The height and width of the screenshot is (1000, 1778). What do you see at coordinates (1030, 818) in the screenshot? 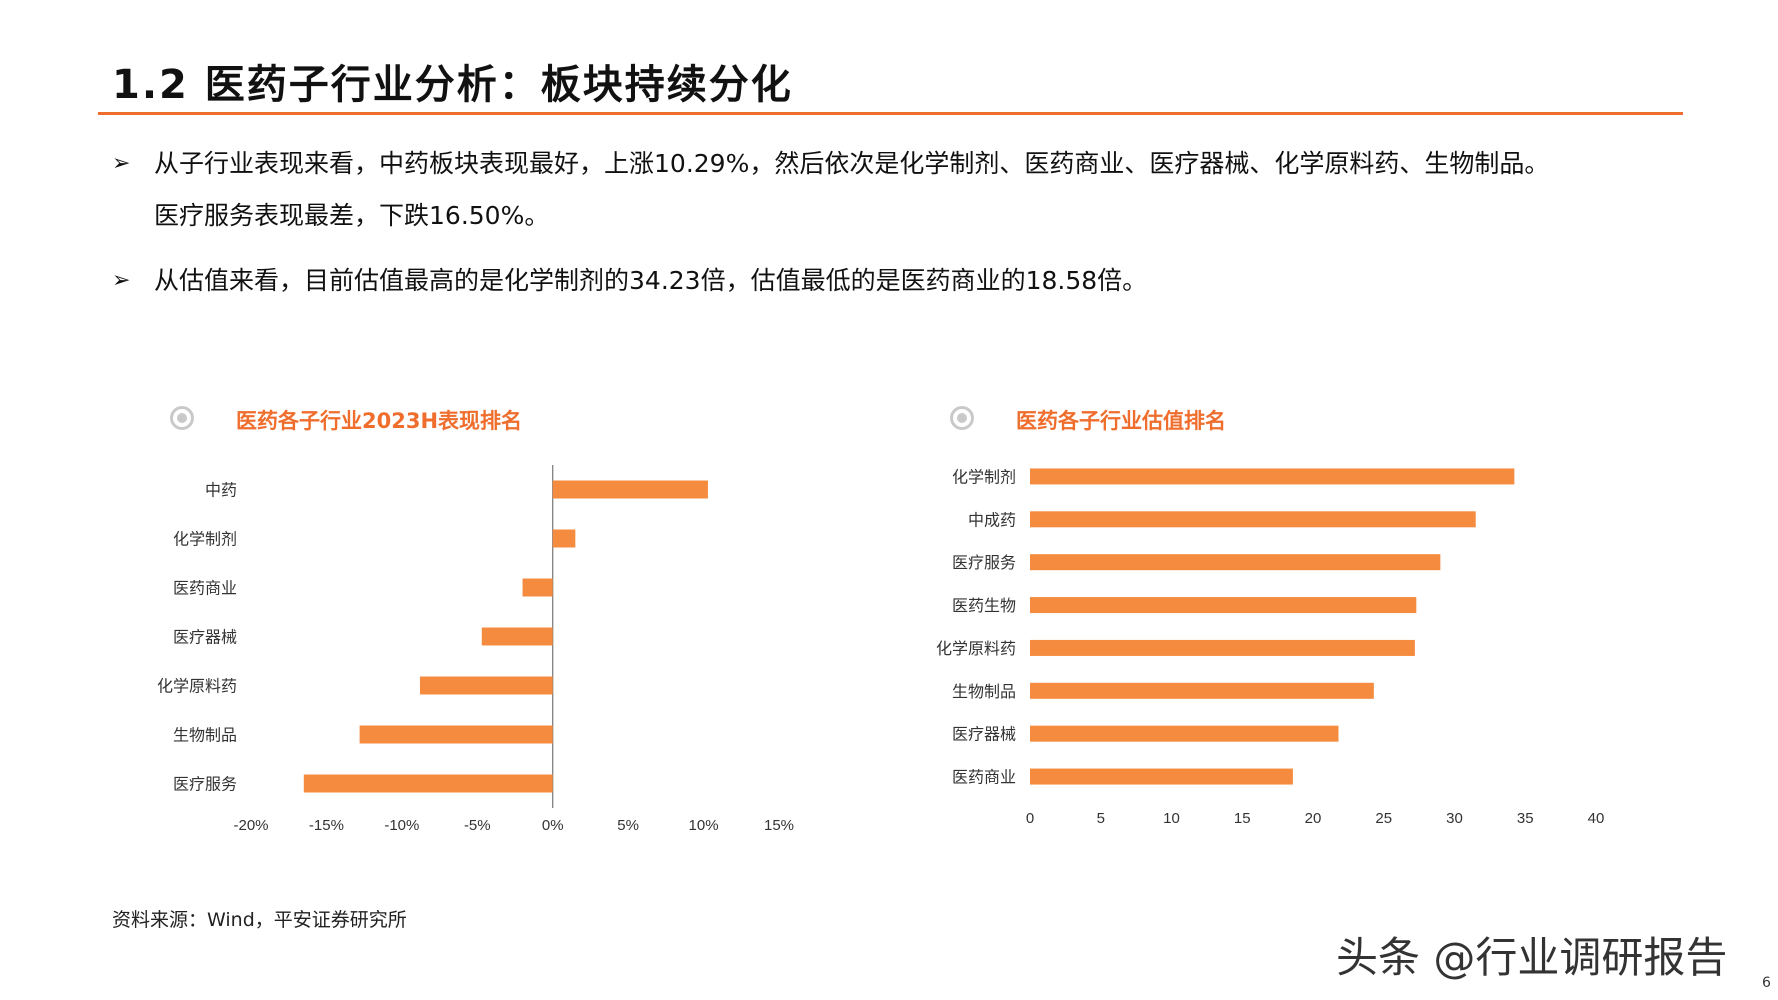
I see `tick-label: 0` at bounding box center [1030, 818].